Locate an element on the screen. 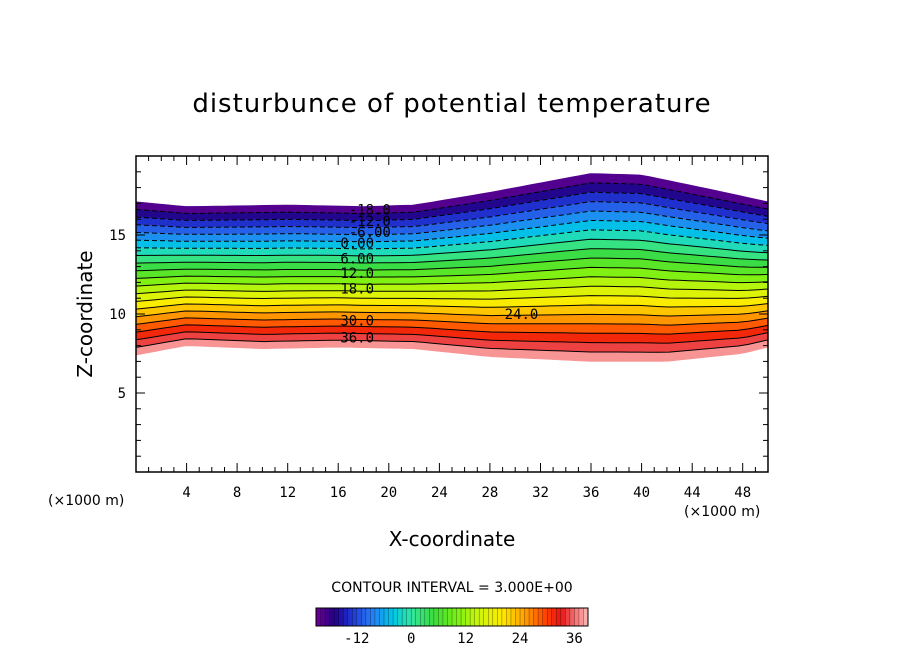 Image resolution: width=904 pixels, height=654 pixels. x-tick-label: 12 is located at coordinates (287, 493).